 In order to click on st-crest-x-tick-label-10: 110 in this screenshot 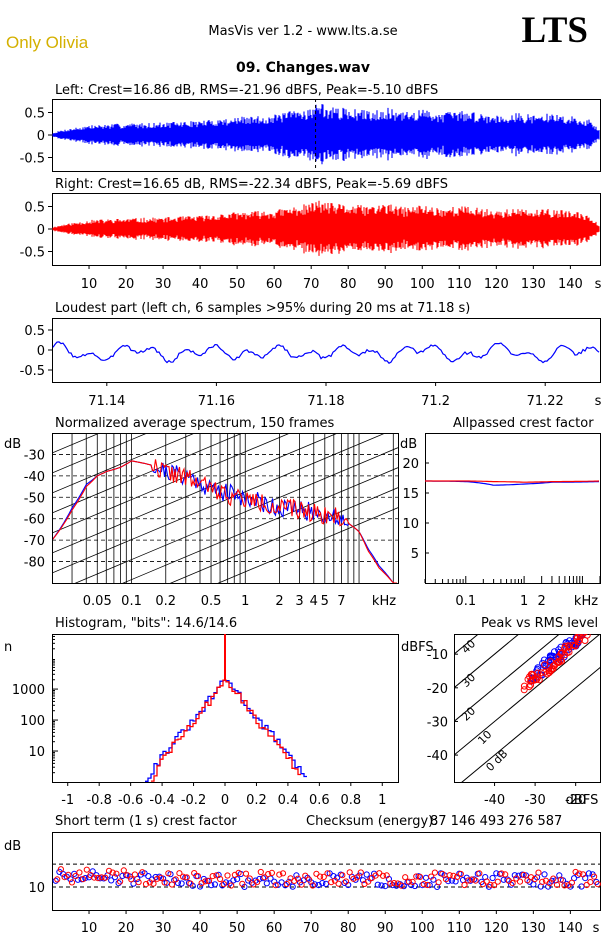, I will do `click(459, 928)`.